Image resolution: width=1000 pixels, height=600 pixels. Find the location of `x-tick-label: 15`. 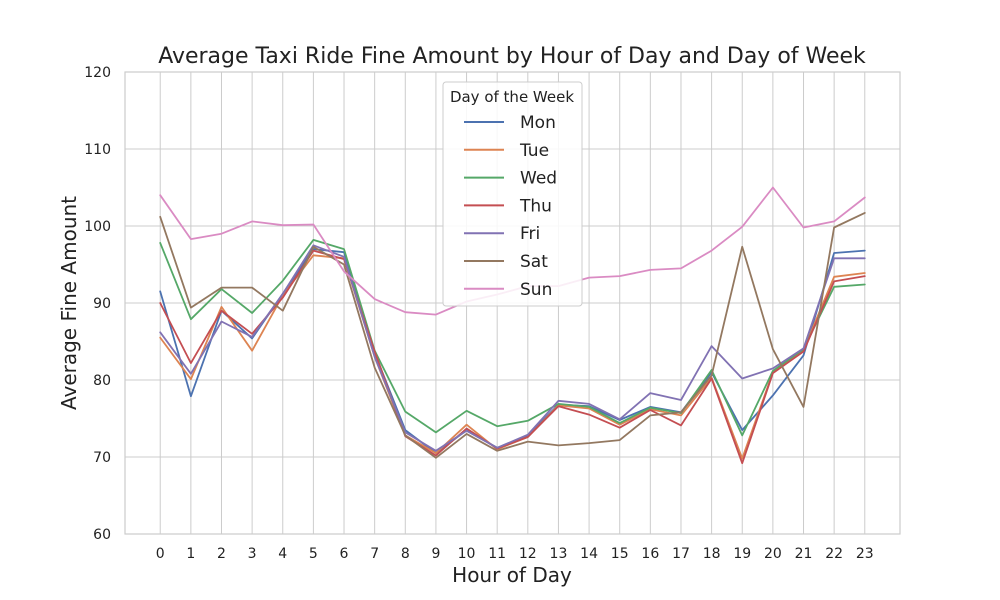

x-tick-label: 15 is located at coordinates (620, 554).